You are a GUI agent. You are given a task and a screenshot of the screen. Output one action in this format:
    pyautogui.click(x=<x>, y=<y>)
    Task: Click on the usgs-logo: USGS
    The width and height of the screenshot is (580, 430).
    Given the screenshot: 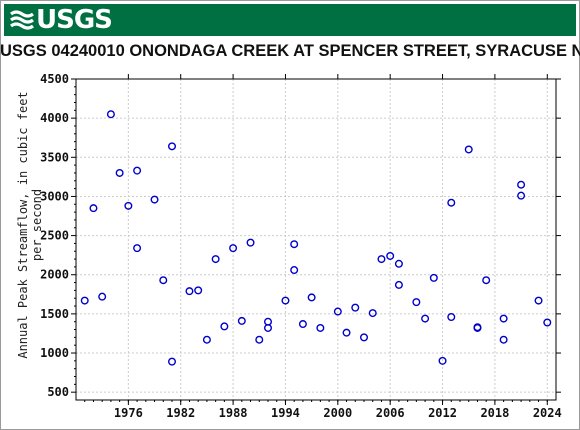 What is the action you would take?
    pyautogui.click(x=61, y=20)
    